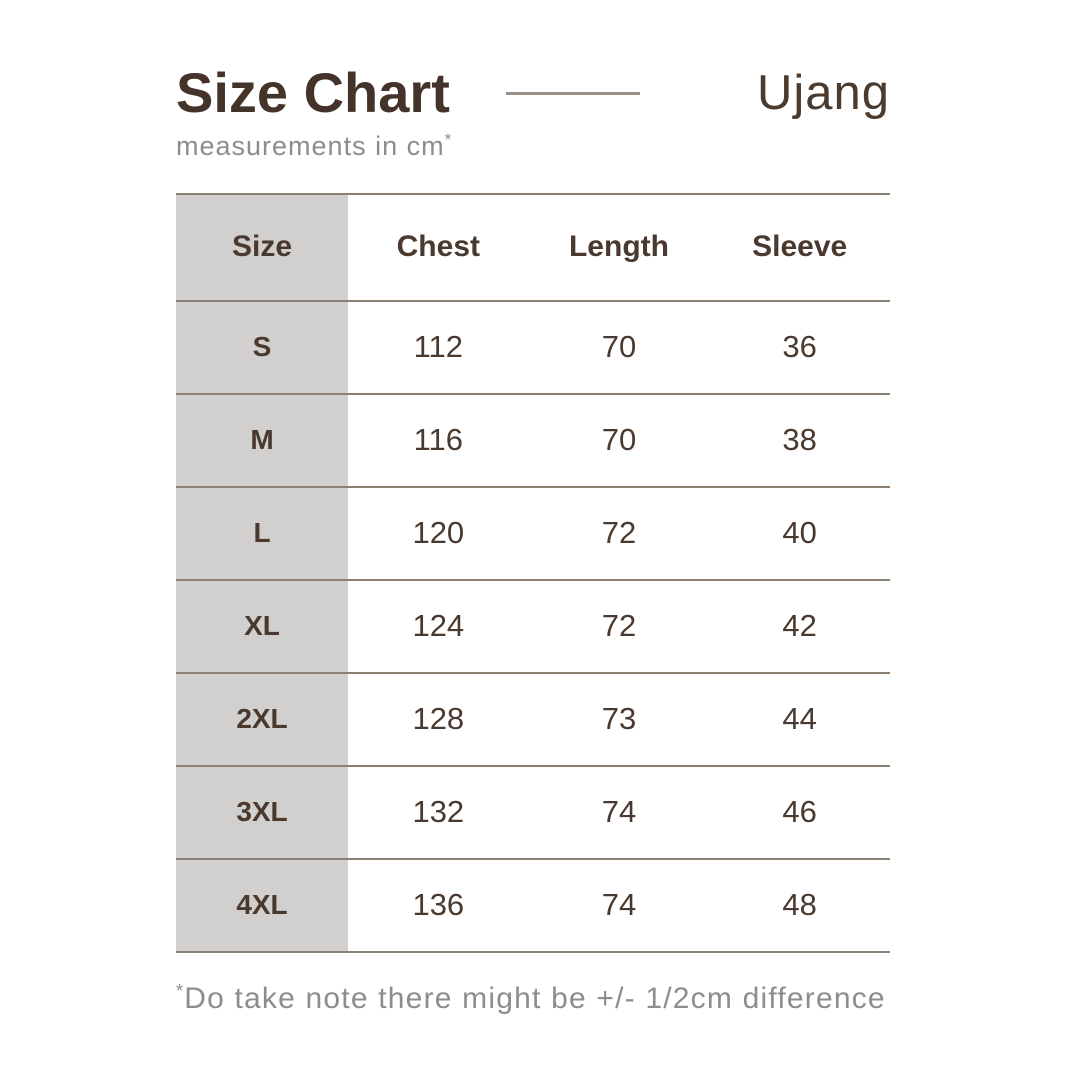 This screenshot has width=1080, height=1080. What do you see at coordinates (799, 719) in the screenshot?
I see `measurement-cell: 44` at bounding box center [799, 719].